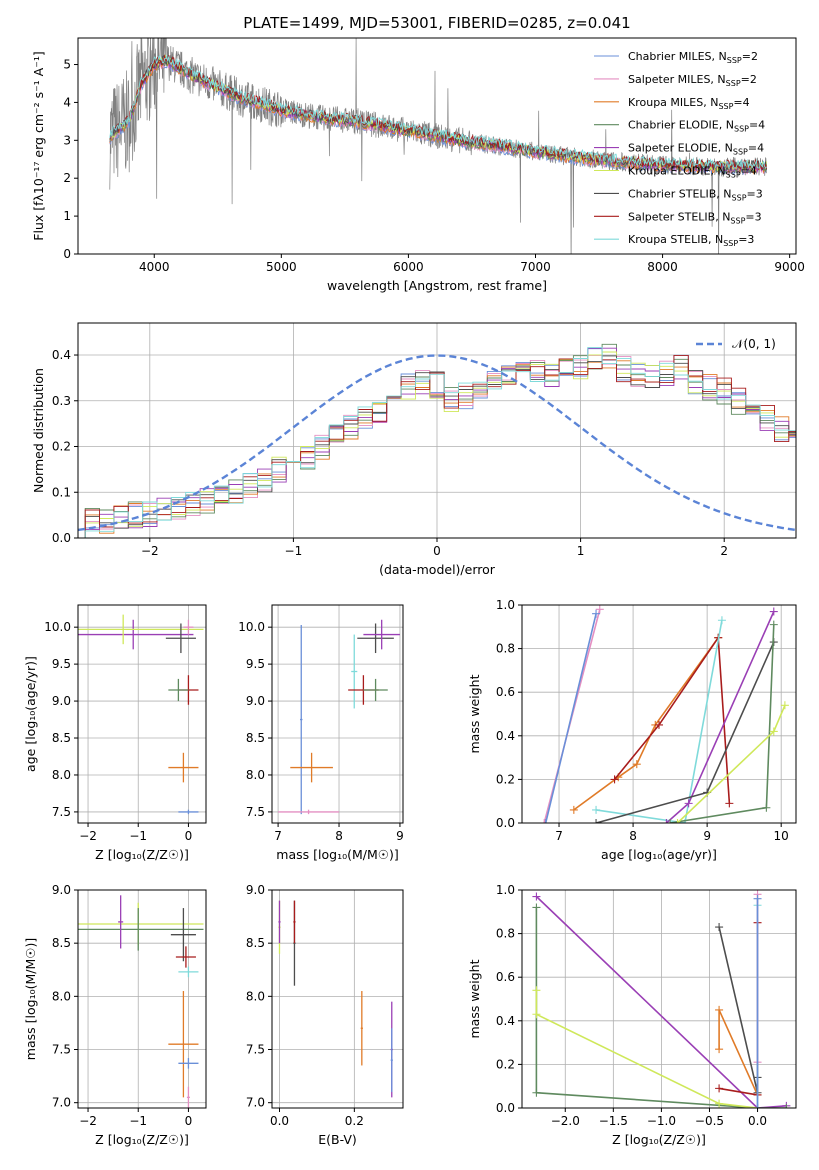 This screenshot has width=819, height=1170. What do you see at coordinates (661, 1121) in the screenshot?
I see `x-tick-label: −1.0` at bounding box center [661, 1121].